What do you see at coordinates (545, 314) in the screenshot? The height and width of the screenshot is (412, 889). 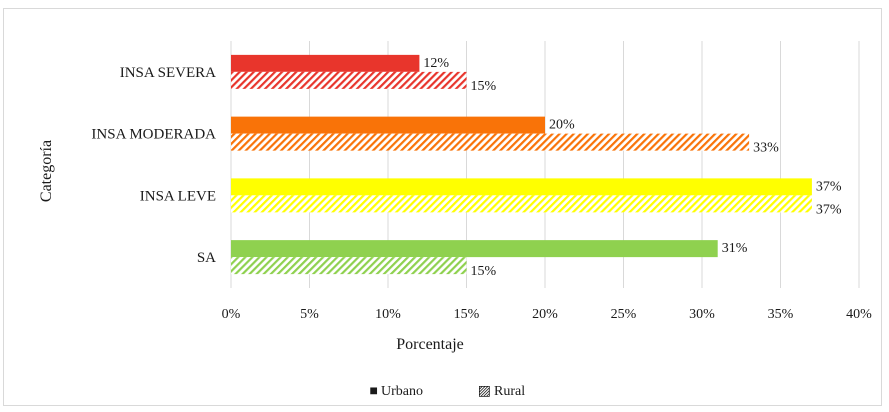 I see `x-tick-label: 20%` at bounding box center [545, 314].